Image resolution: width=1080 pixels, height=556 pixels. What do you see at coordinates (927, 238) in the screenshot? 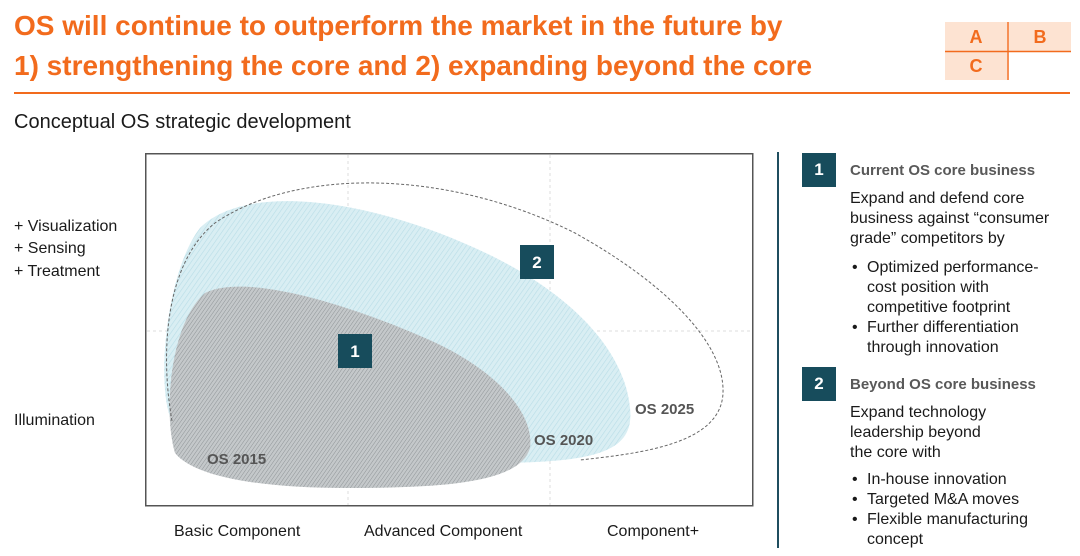
I see `panel-body-core-line: grade” competitors by` at bounding box center [927, 238].